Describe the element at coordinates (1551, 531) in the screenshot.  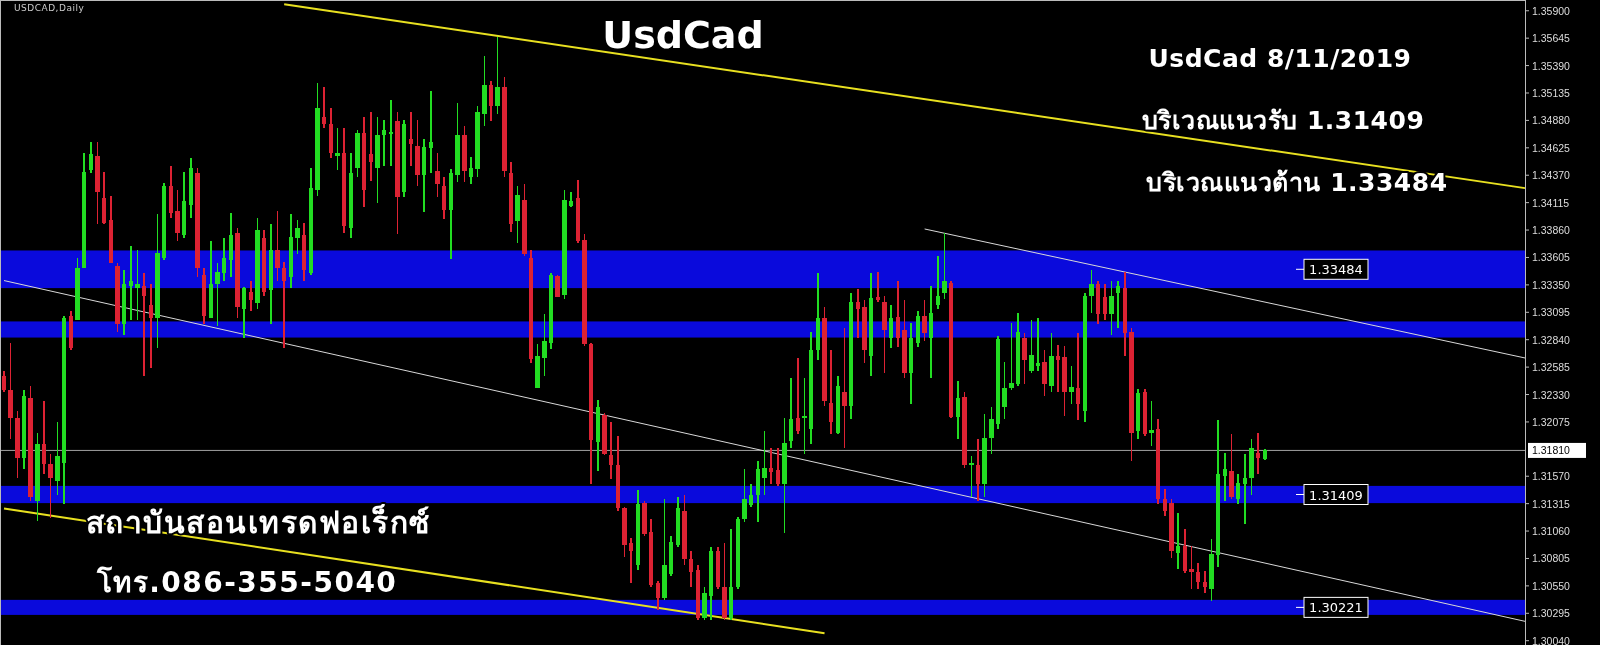
I see `y-tick-label: 1.31060` at that location.